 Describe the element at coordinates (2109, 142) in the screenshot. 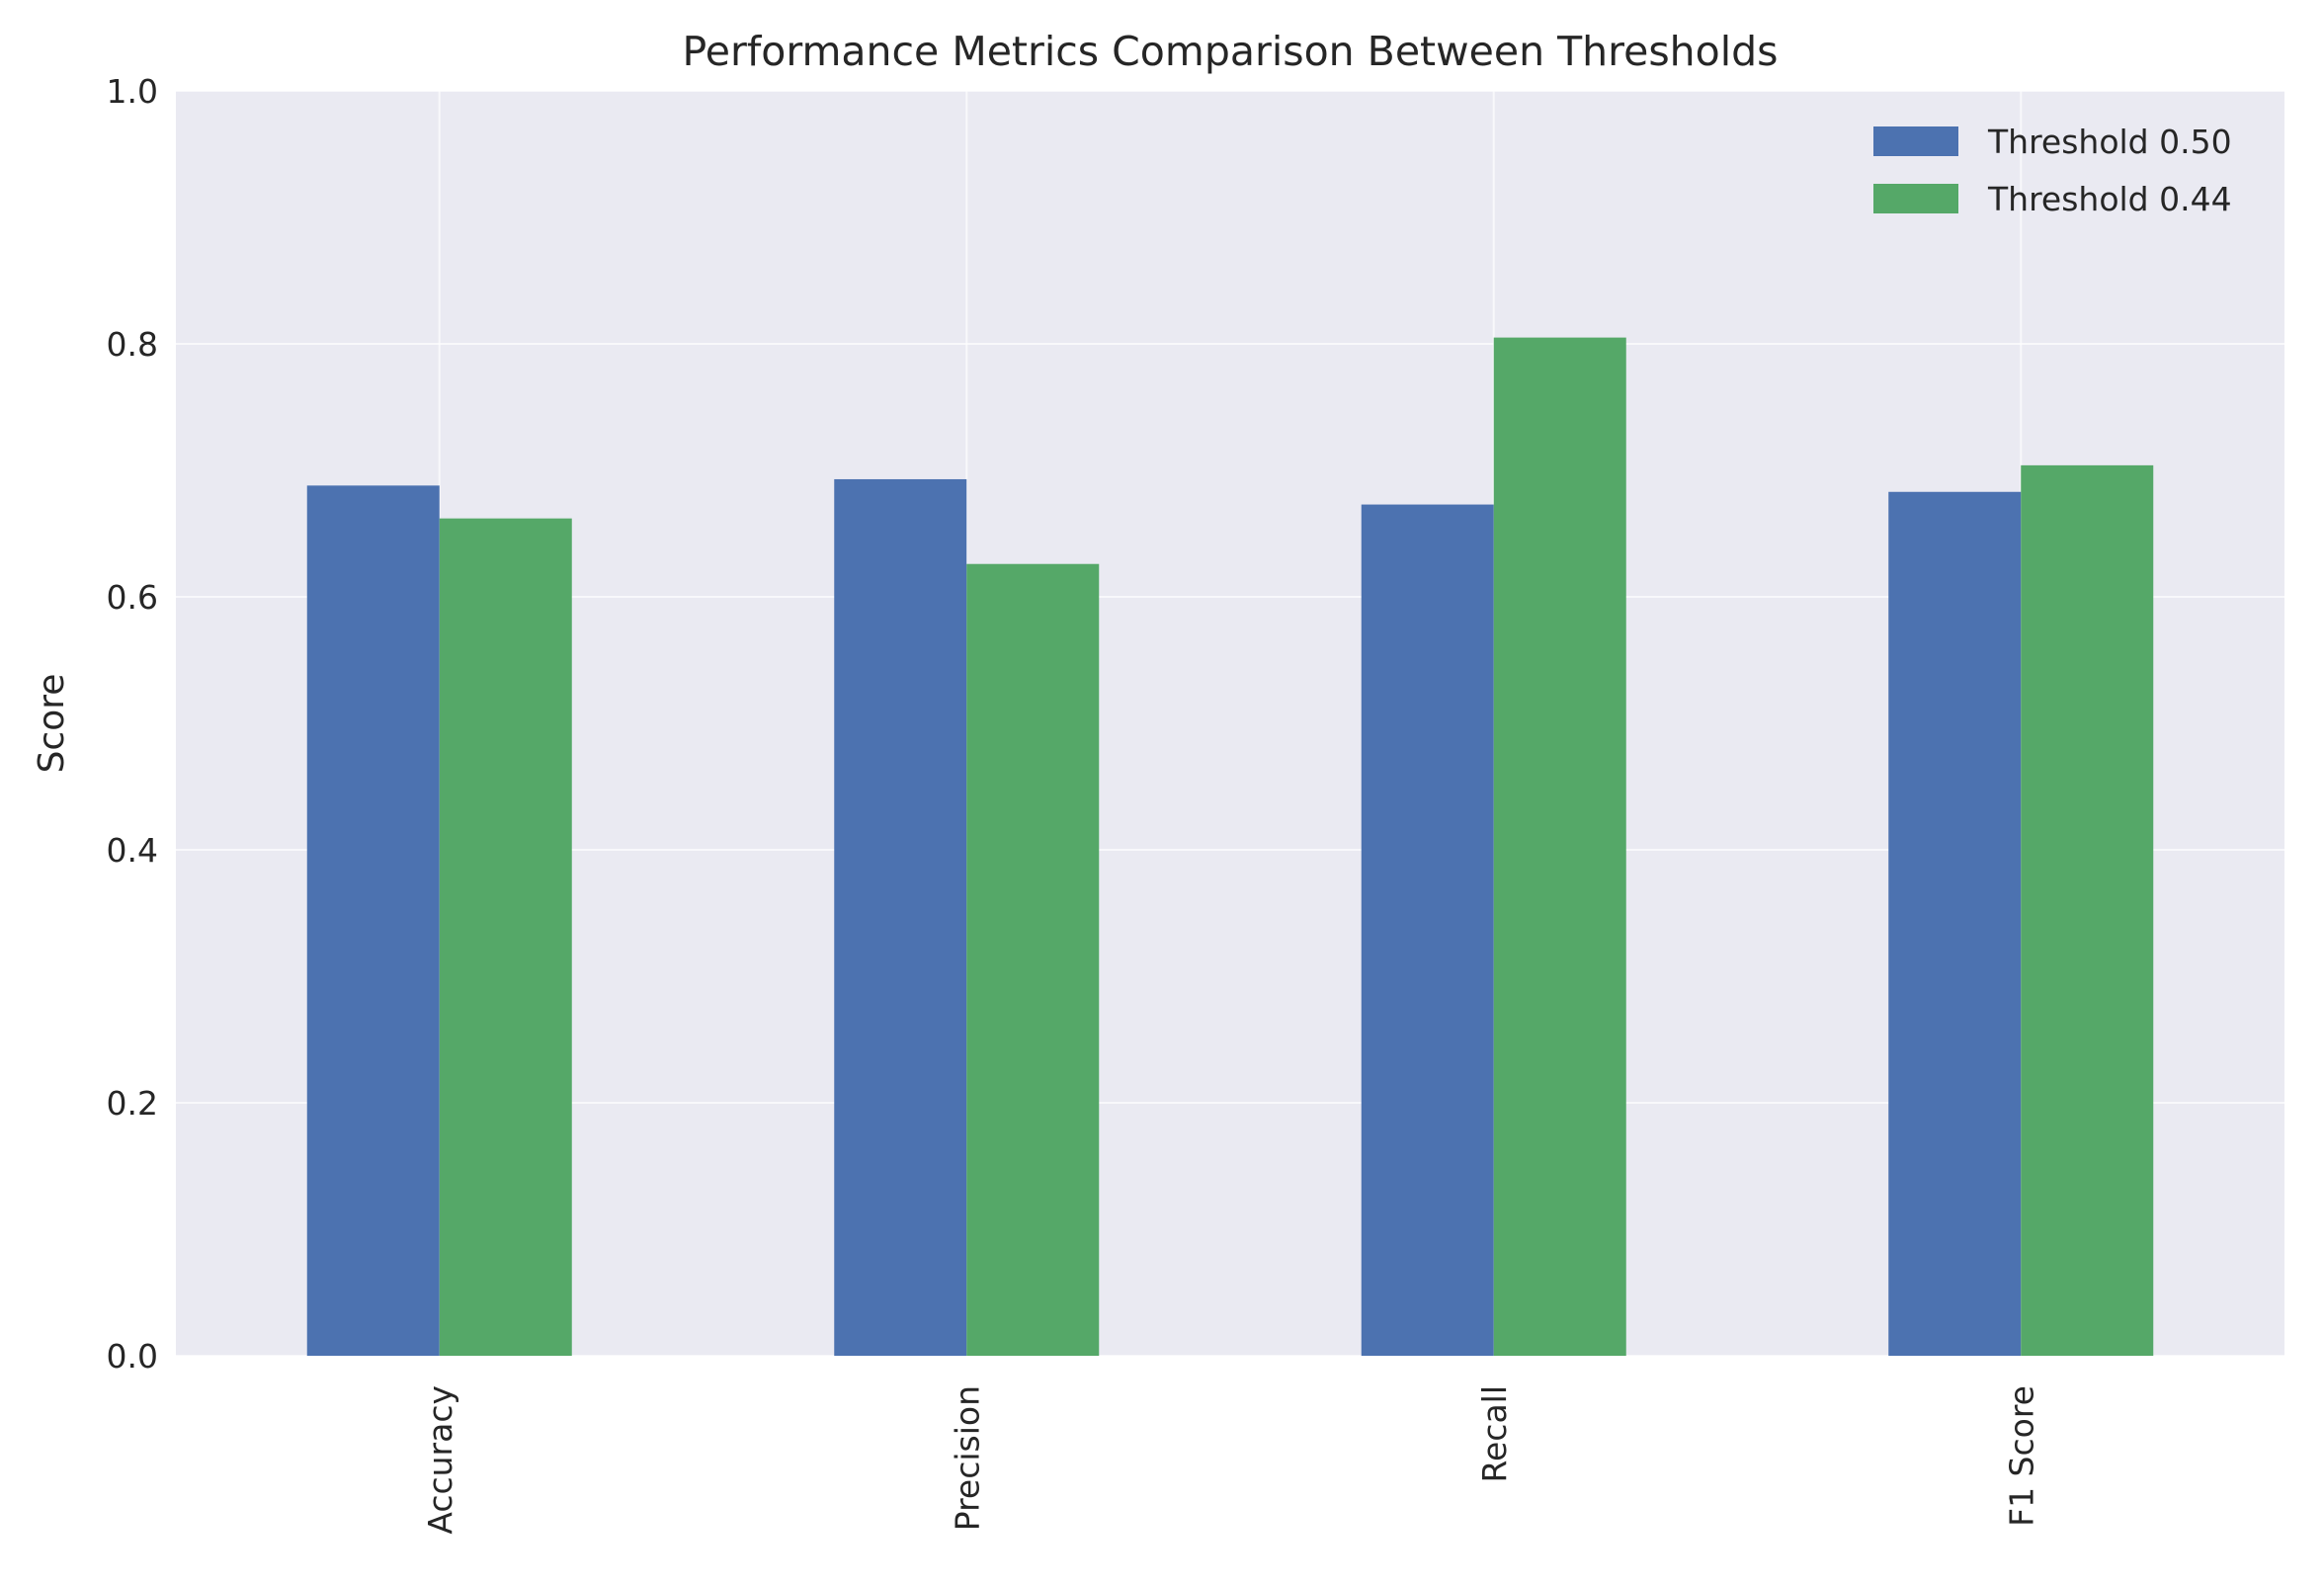

I see `legend-label: Threshold 0.50` at that location.